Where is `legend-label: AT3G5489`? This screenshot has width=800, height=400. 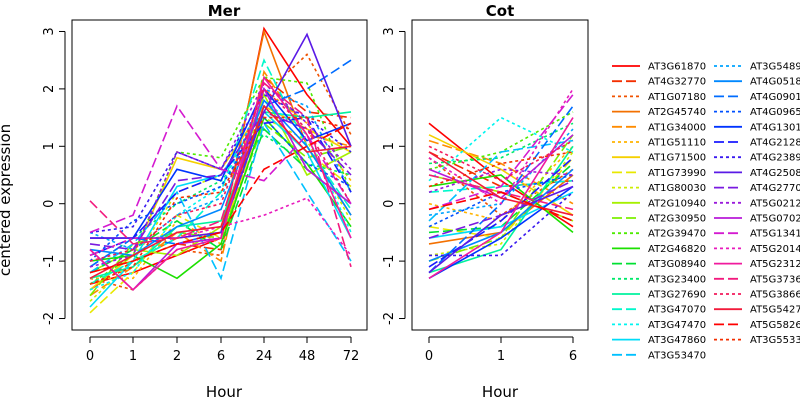 legend-label: AT3G5489 is located at coordinates (775, 67).